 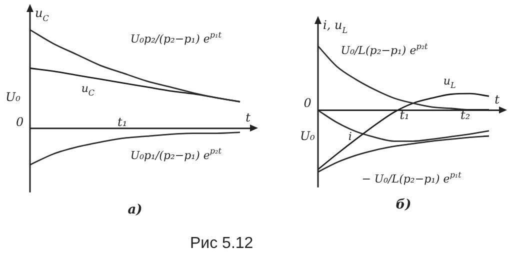 What do you see at coordinates (465, 115) in the screenshot?
I see `annotation: t₂` at bounding box center [465, 115].